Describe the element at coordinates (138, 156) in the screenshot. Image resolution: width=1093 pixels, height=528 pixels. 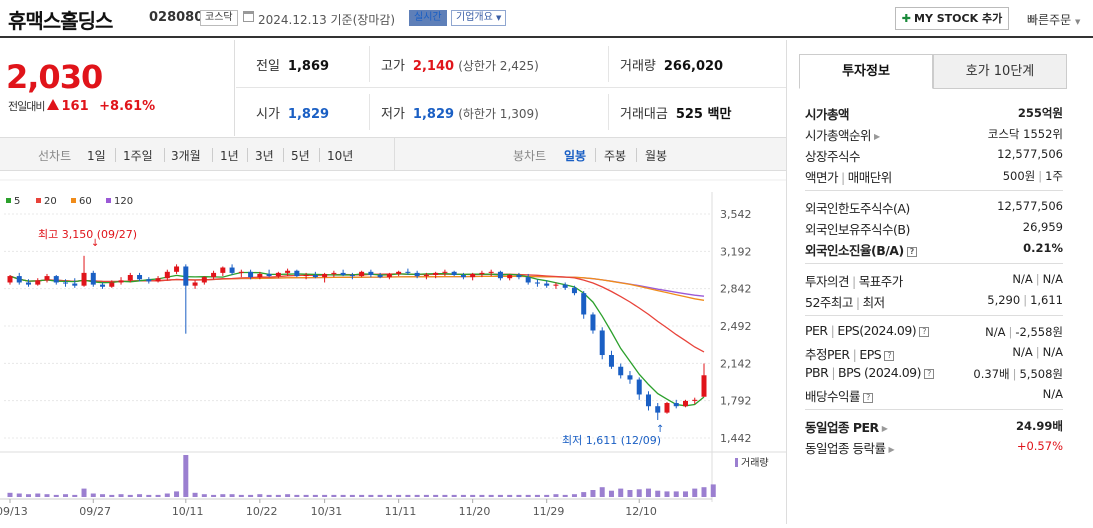
I see `period-1w: 1주일` at that location.